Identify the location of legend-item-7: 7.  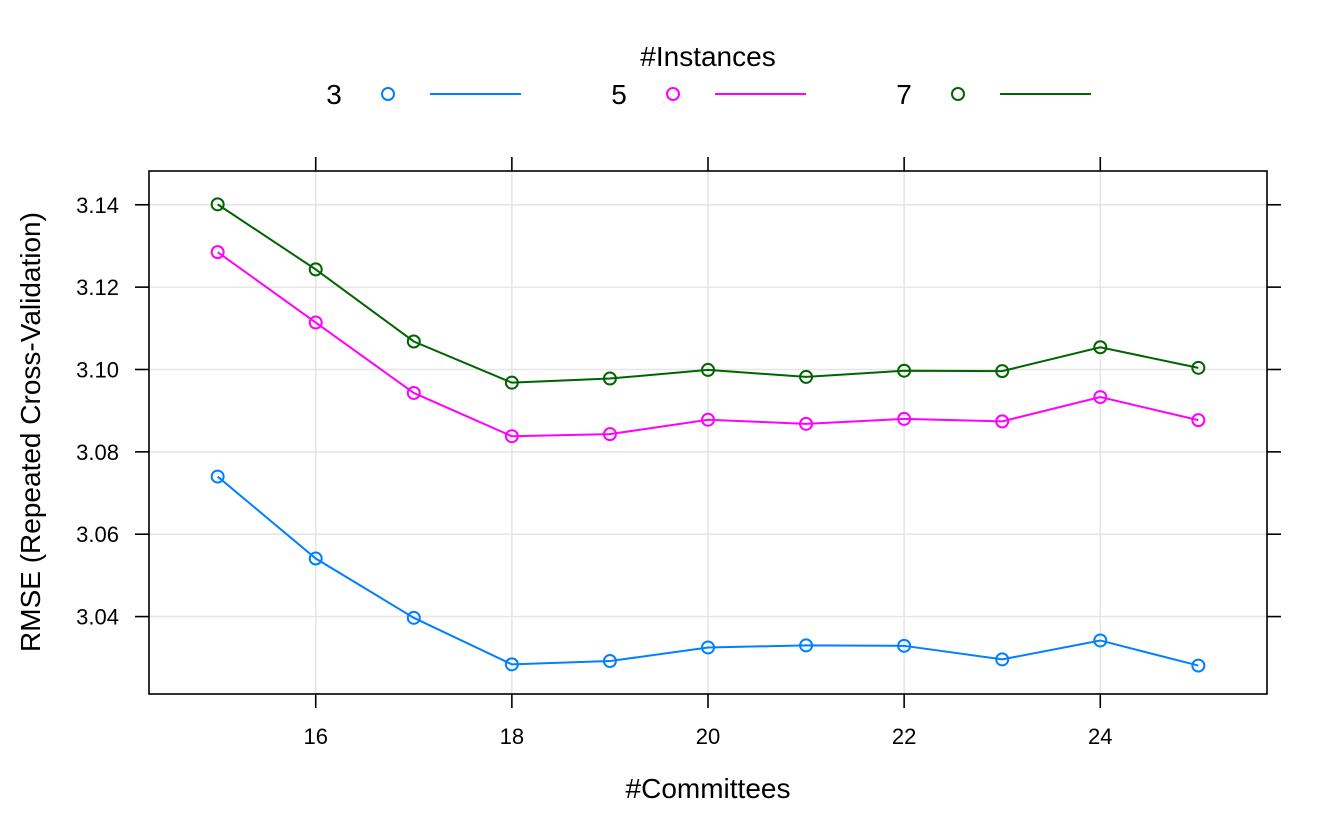
(993, 94).